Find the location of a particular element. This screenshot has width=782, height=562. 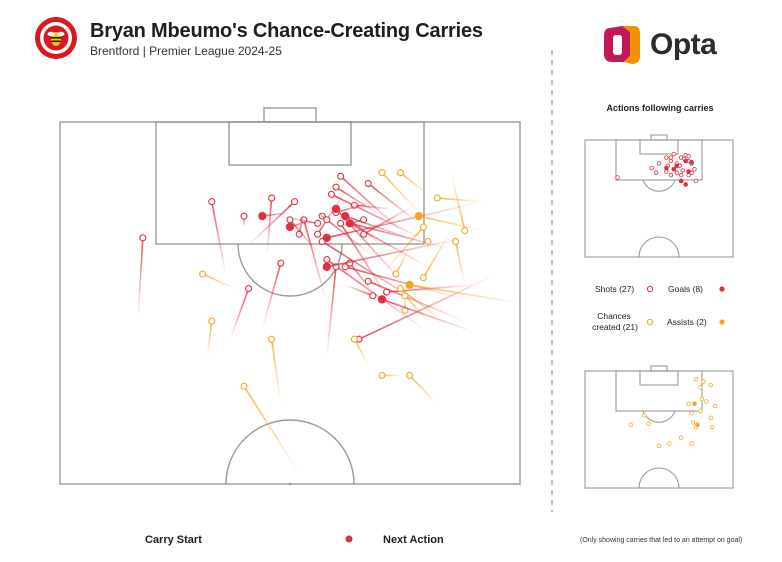

six-yard-box is located at coordinates (290, 143).